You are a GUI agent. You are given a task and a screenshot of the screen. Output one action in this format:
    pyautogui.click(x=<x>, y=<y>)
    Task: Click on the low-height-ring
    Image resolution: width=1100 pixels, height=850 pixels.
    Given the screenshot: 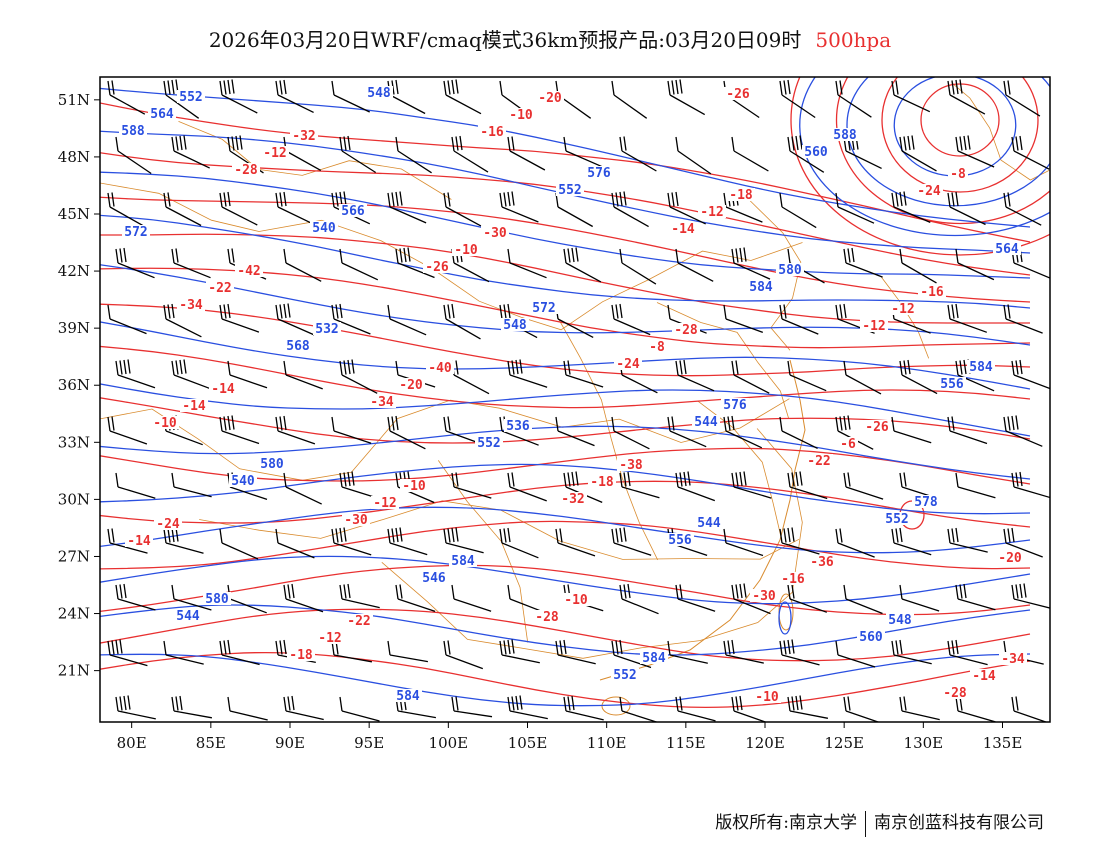 What is the action you would take?
    pyautogui.click(x=924, y=157)
    